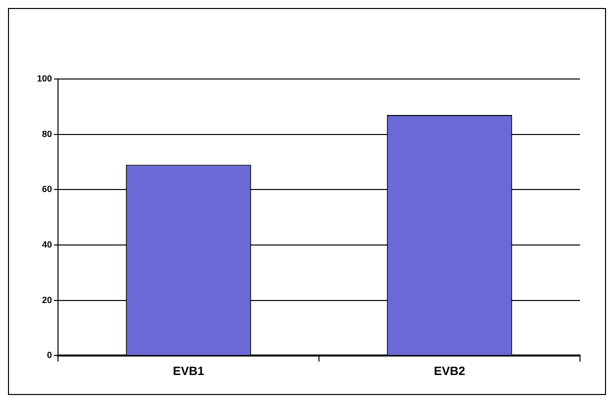 This screenshot has width=614, height=403. What do you see at coordinates (47, 133) in the screenshot?
I see `y-tick-label: 80` at bounding box center [47, 133].